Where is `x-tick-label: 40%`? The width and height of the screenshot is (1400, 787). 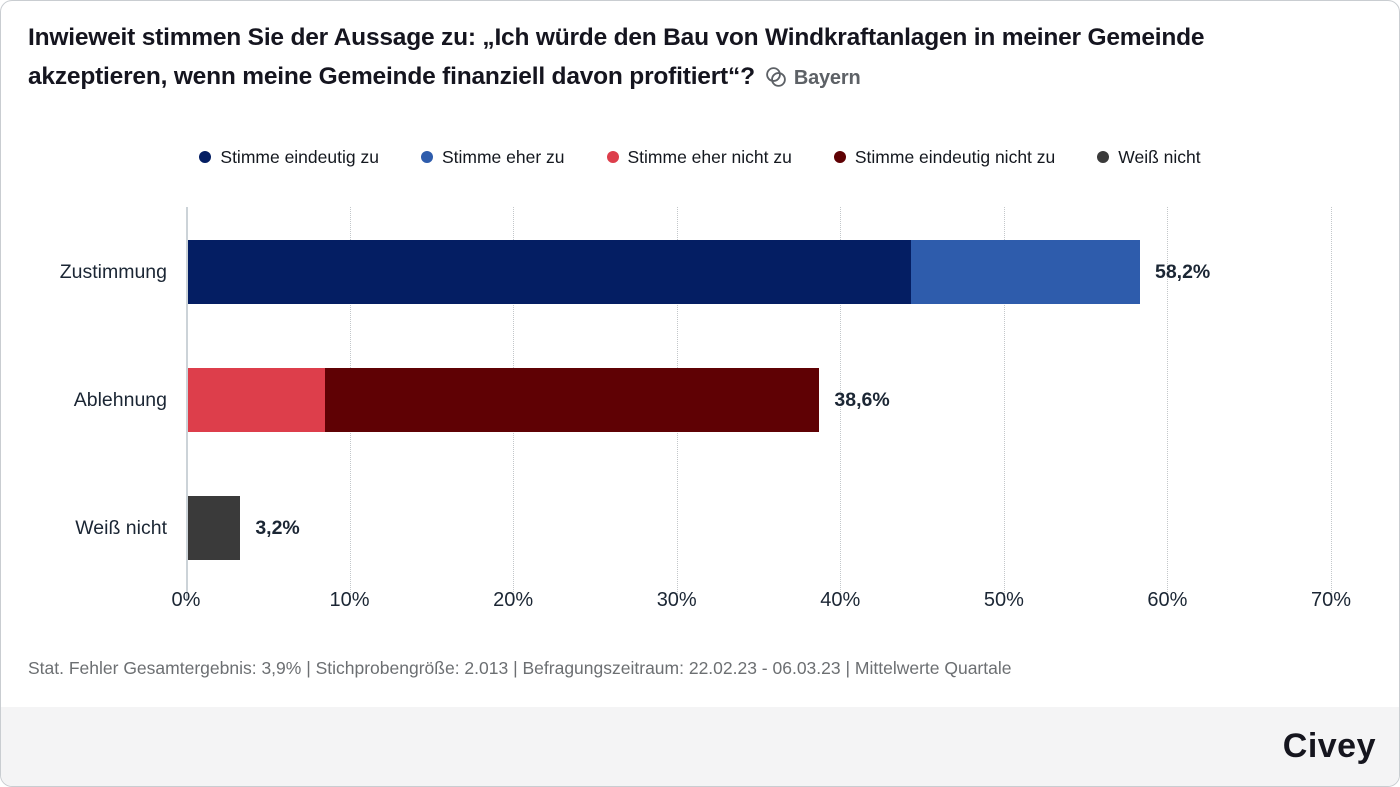 x-tick-label: 40% is located at coordinates (840, 600).